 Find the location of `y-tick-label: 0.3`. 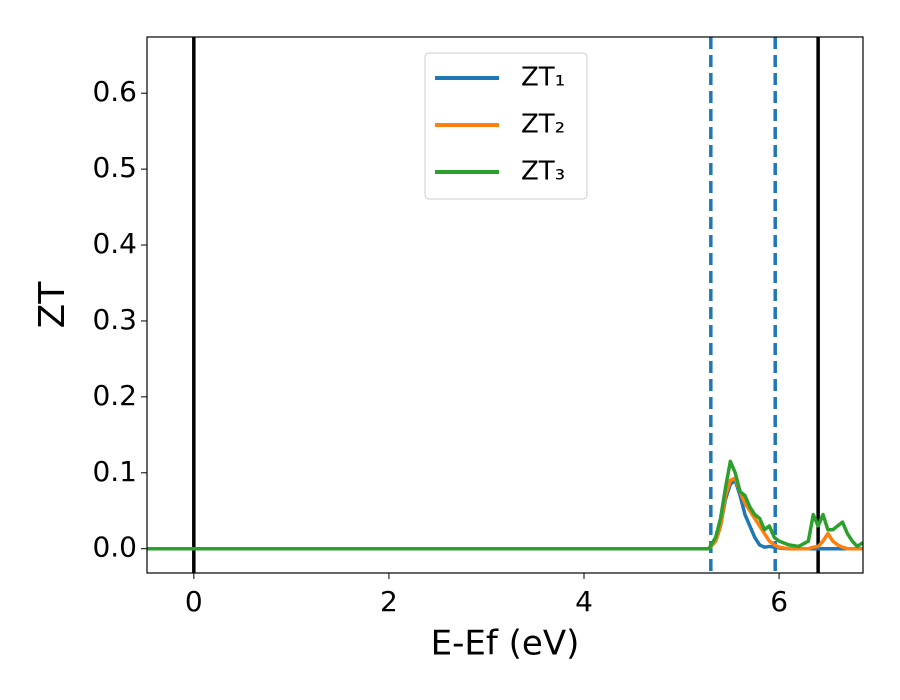

y-tick-label: 0.3 is located at coordinates (114, 319).